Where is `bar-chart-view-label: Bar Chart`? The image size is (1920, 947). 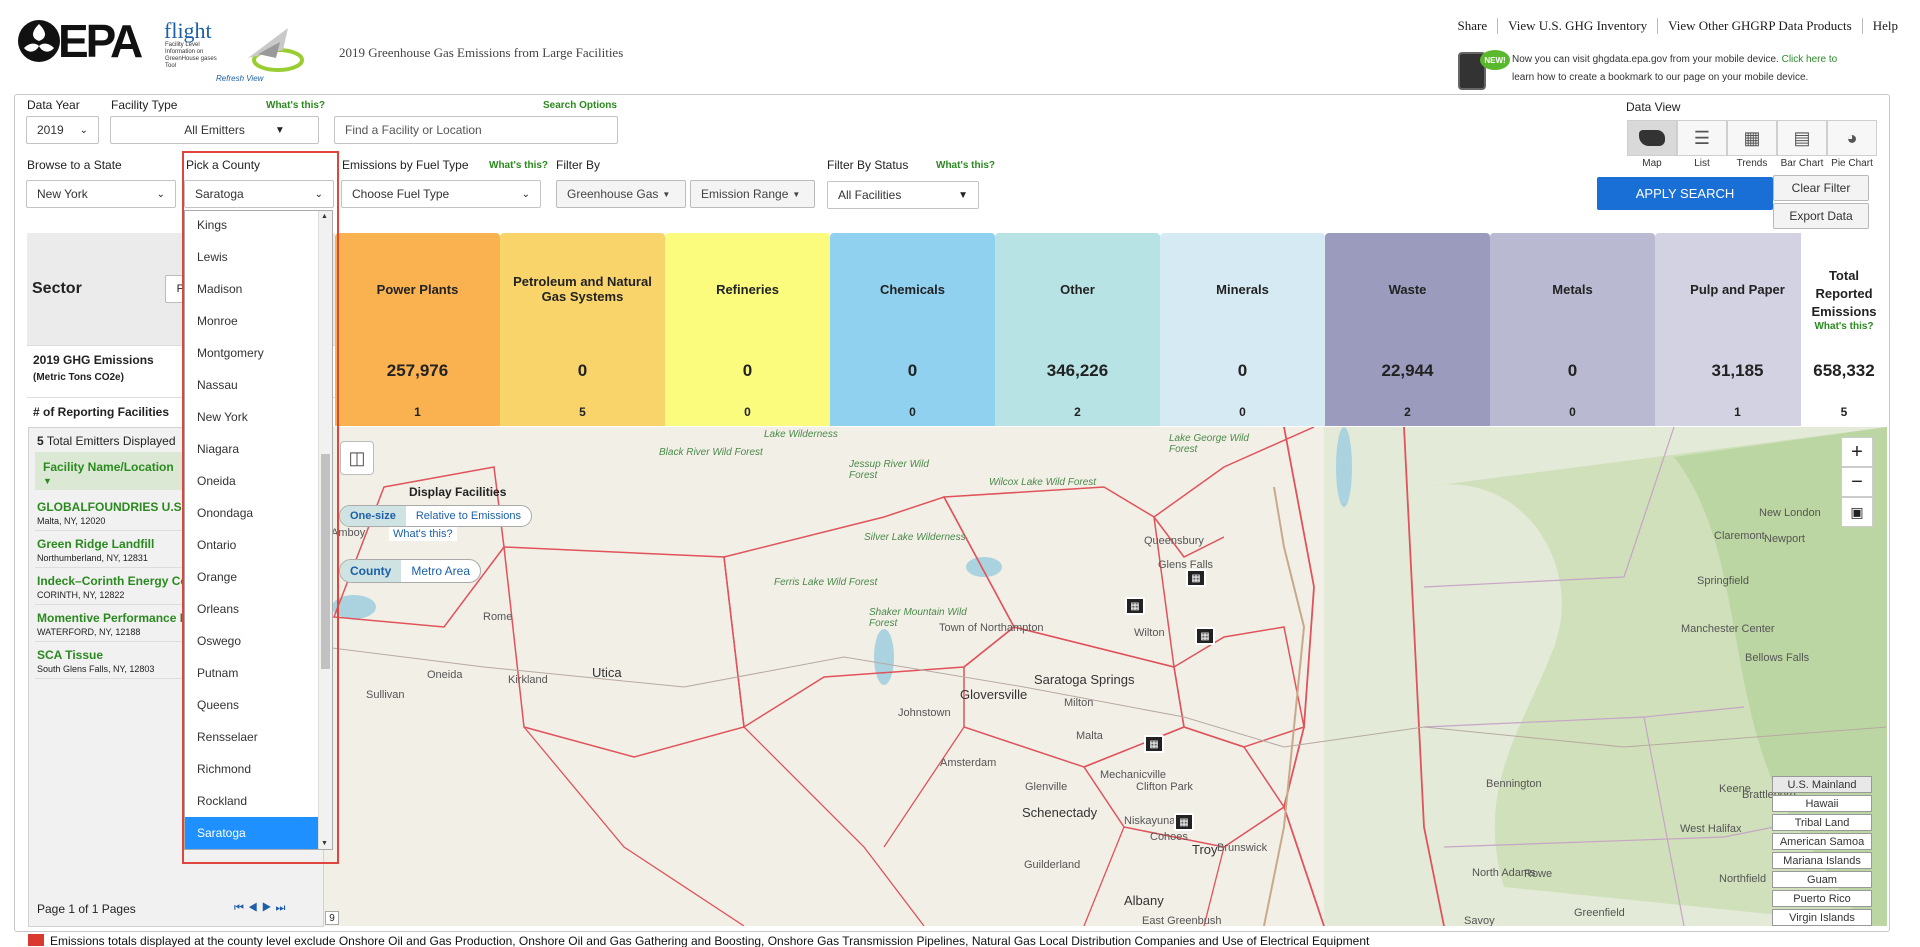 bar-chart-view-label: Bar Chart is located at coordinates (1802, 163).